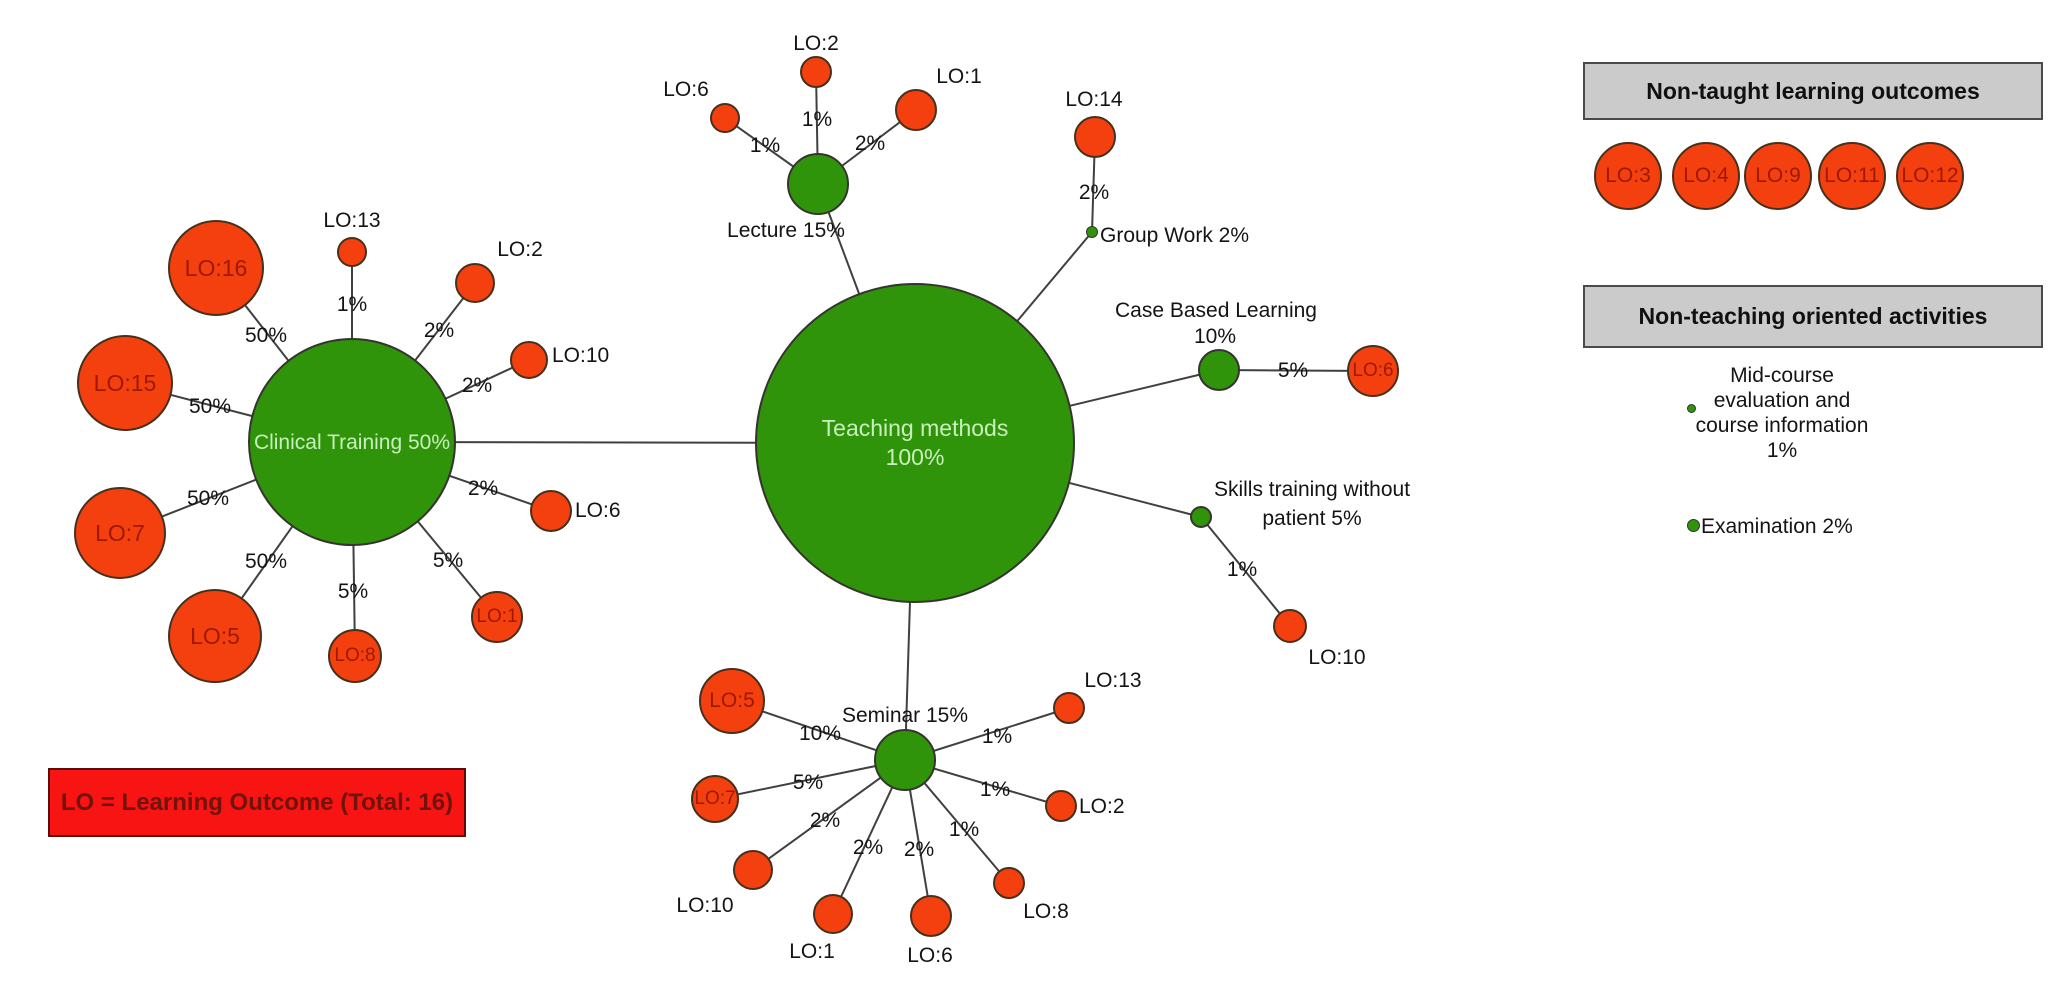 This screenshot has height=1001, width=2059. I want to click on teaching-methods-node: Teaching methods 100%, so click(915, 443).